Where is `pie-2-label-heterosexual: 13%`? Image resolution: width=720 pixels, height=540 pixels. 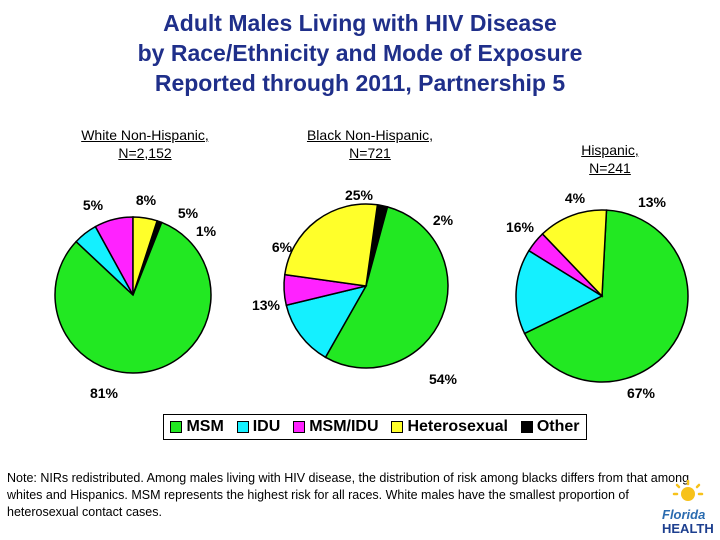
pie-2-label-heterosexual: 13% is located at coordinates (652, 202).